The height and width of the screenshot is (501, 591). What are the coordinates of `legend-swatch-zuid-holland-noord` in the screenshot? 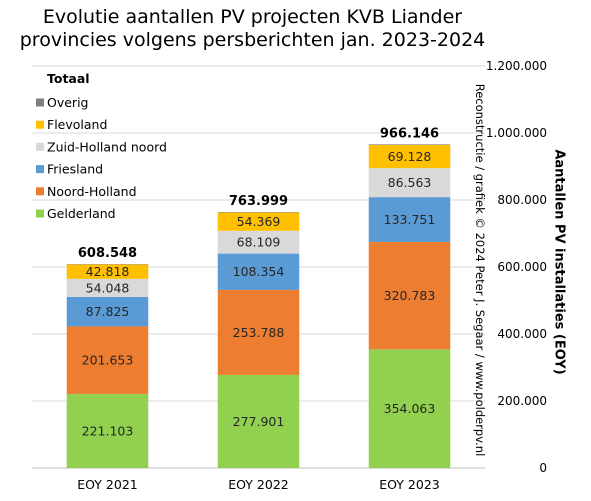 It's located at (40, 146).